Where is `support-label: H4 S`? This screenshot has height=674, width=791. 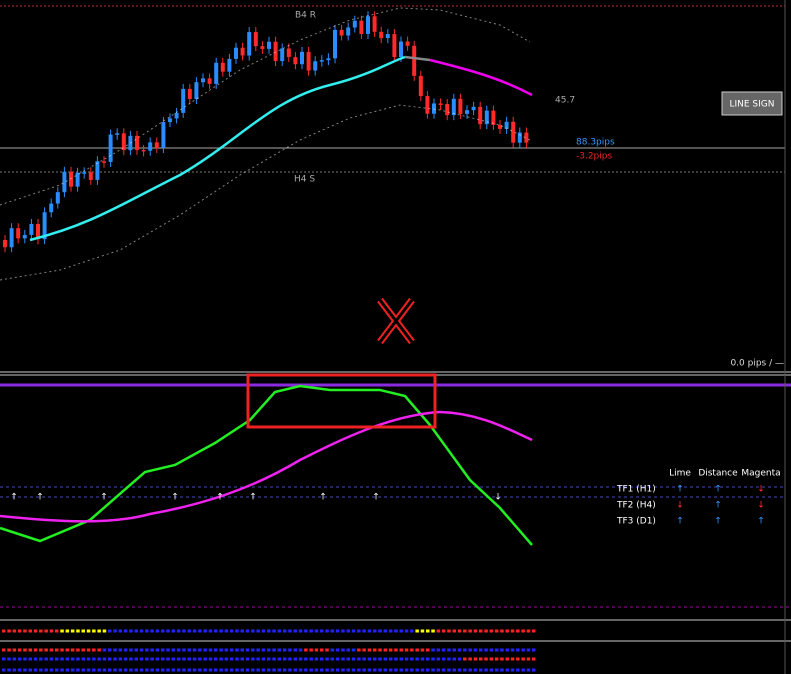
support-label: H4 S is located at coordinates (304, 180).